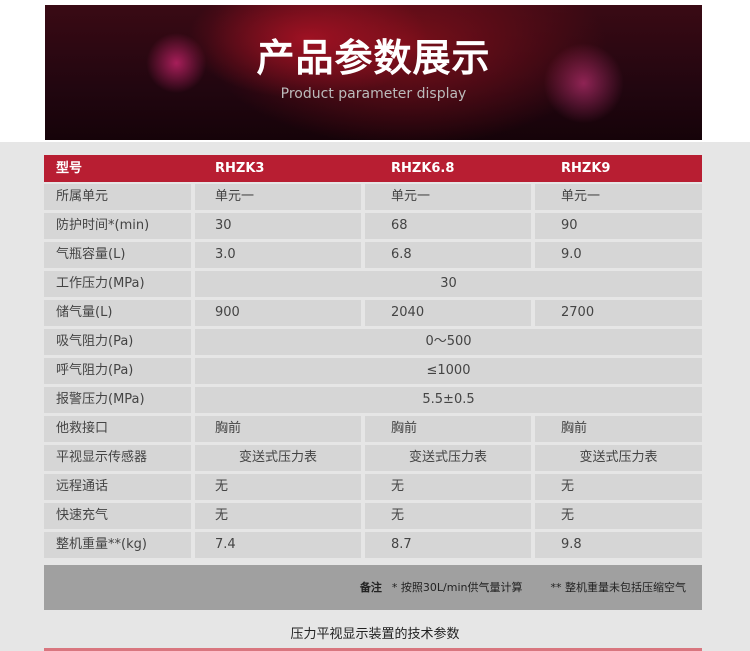 Image resolution: width=750 pixels, height=651 pixels. I want to click on table-cell: 他救接口, so click(117, 429).